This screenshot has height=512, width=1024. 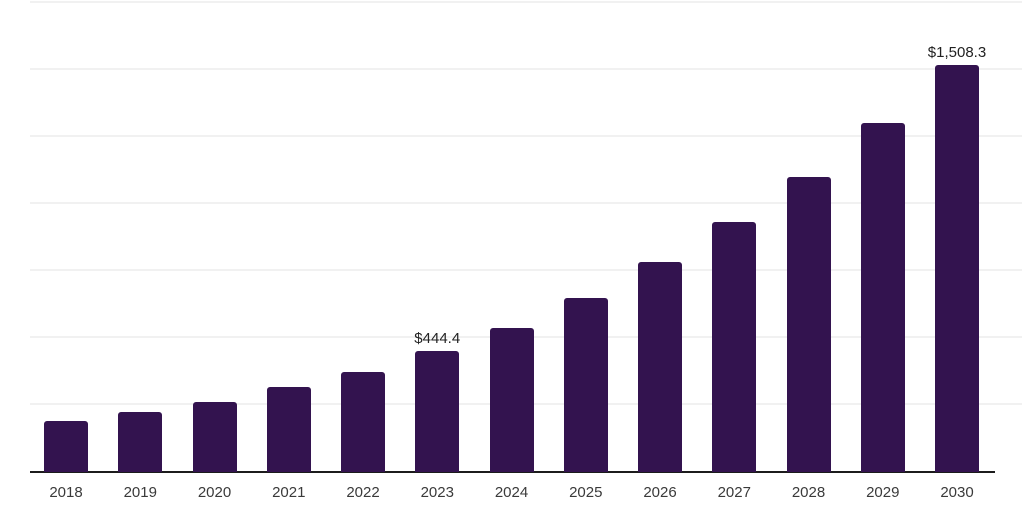 I want to click on x-tick-2018: 2018, so click(x=66, y=492).